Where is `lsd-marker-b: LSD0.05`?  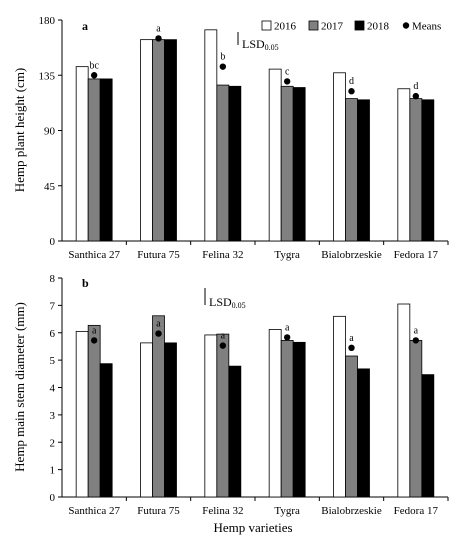 lsd-marker-b: LSD0.05 is located at coordinates (225, 299).